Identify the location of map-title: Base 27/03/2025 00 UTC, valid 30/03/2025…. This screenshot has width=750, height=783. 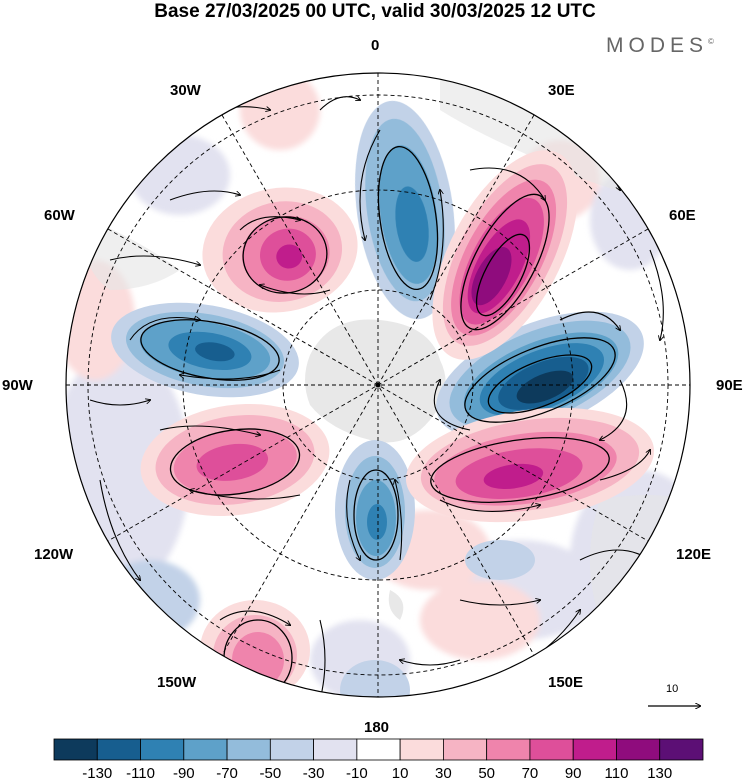
(375, 11).